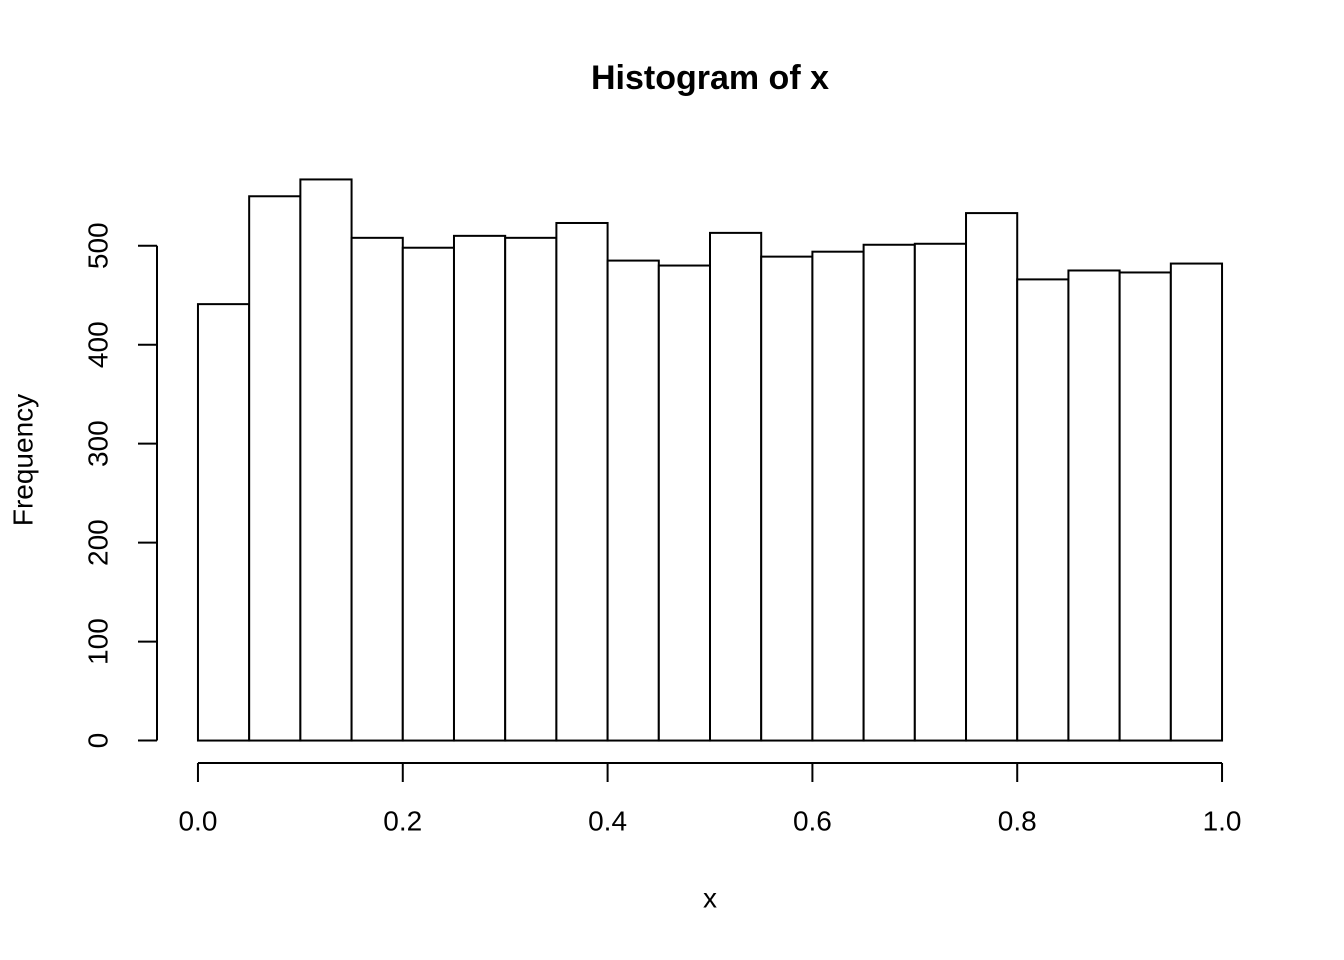 The width and height of the screenshot is (1344, 960). I want to click on x-tick-label: 0.4, so click(607, 820).